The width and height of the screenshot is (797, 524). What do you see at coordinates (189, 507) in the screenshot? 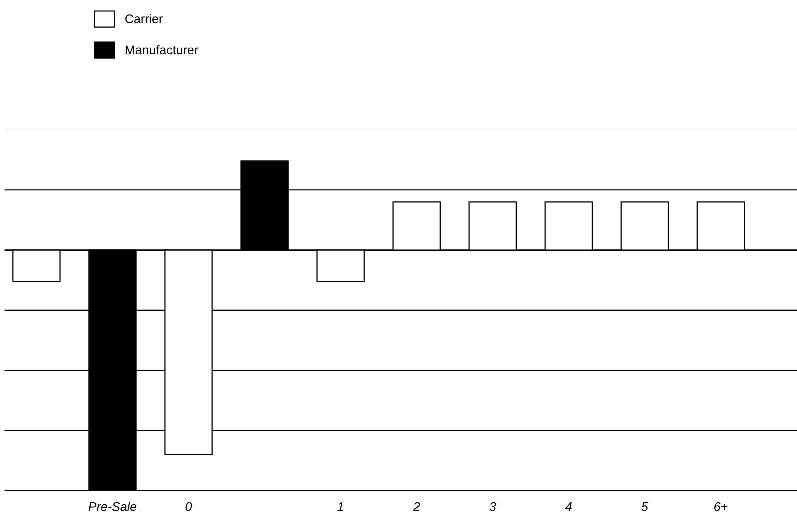
I see `x-tick-label: 0` at bounding box center [189, 507].